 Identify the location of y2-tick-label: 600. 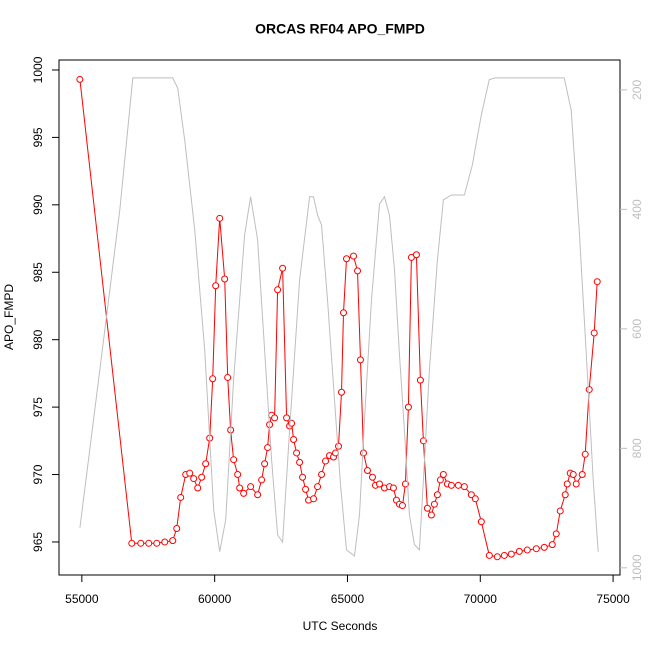
(637, 329).